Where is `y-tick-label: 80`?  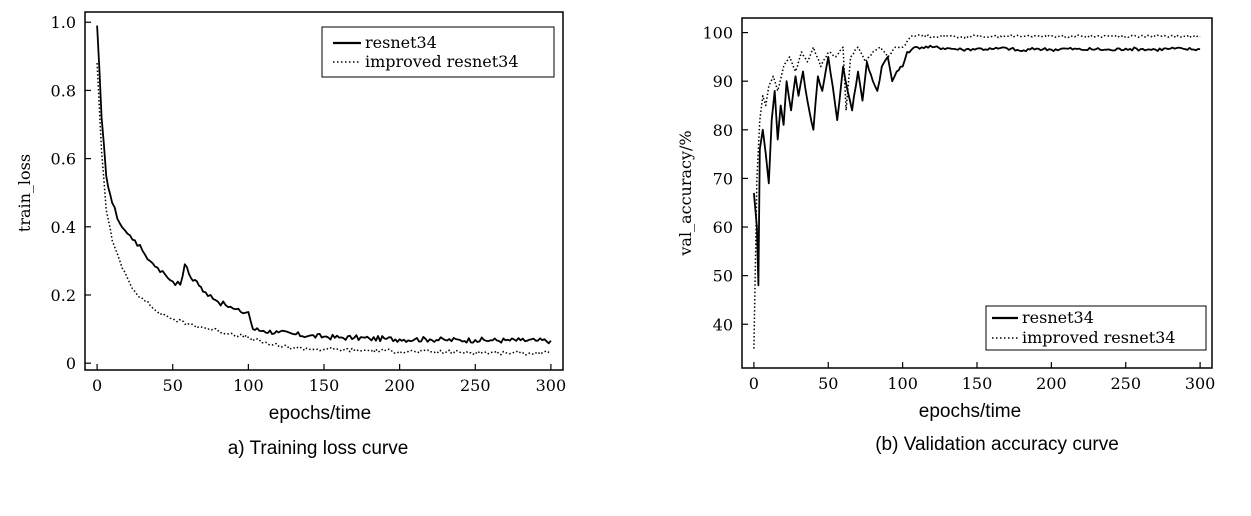
y-tick-label: 80 is located at coordinates (723, 130).